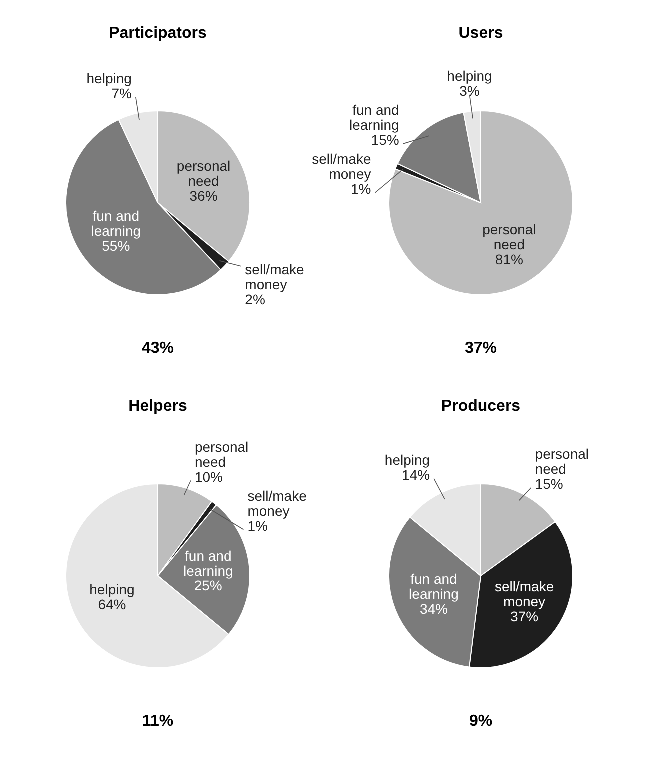  What do you see at coordinates (116, 246) in the screenshot?
I see `data-label: 55%` at bounding box center [116, 246].